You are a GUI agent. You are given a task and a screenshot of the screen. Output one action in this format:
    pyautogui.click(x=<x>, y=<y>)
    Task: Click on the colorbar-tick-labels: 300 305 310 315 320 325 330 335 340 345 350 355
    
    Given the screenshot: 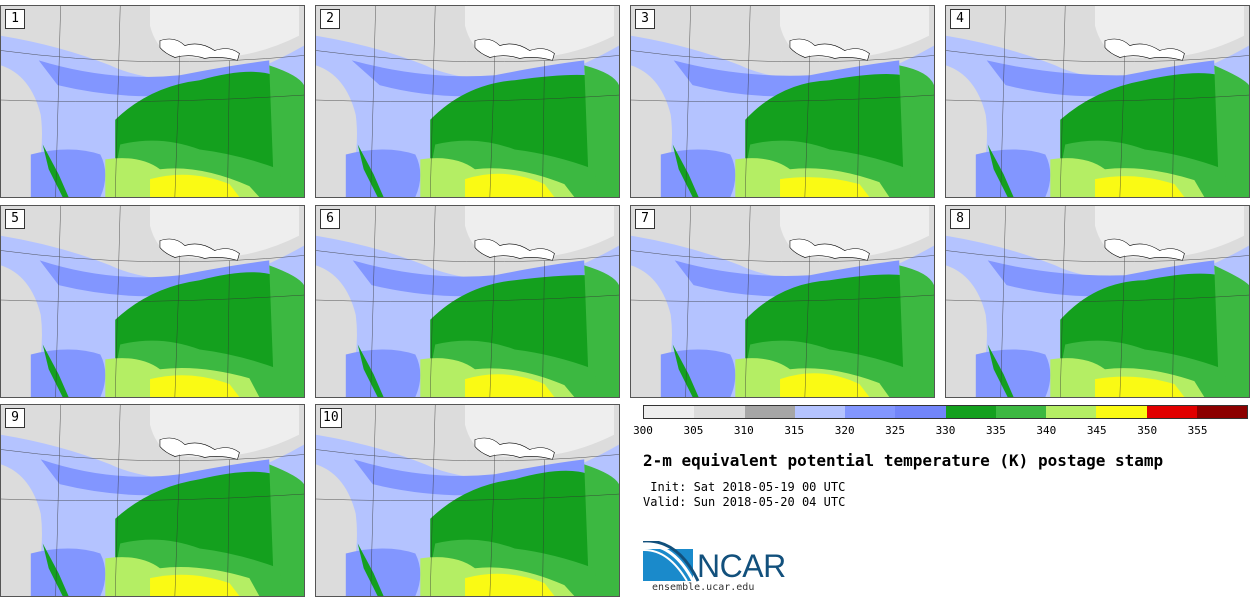 What is the action you would take?
    pyautogui.click(x=940, y=431)
    